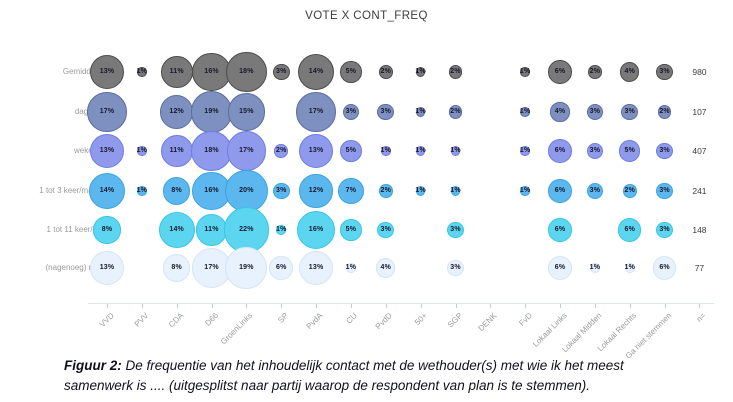 The width and height of the screenshot is (733, 402). I want to click on row-label: (nagenoeg) nooit, so click(76, 267).